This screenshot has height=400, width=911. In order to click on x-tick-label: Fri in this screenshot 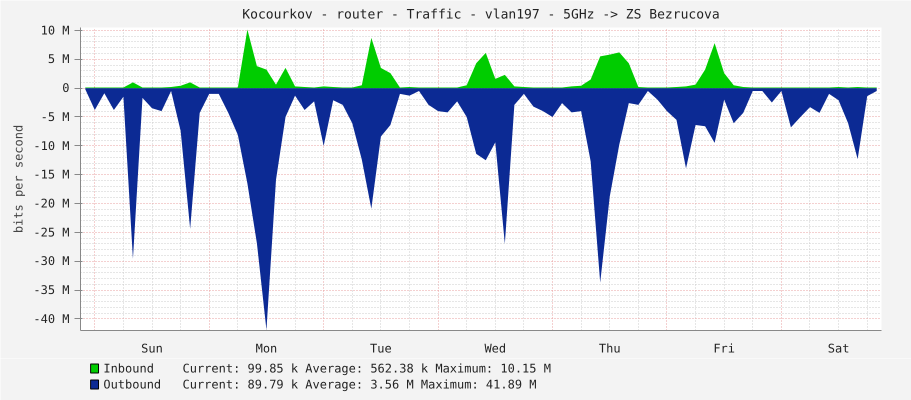, I will do `click(724, 349)`.